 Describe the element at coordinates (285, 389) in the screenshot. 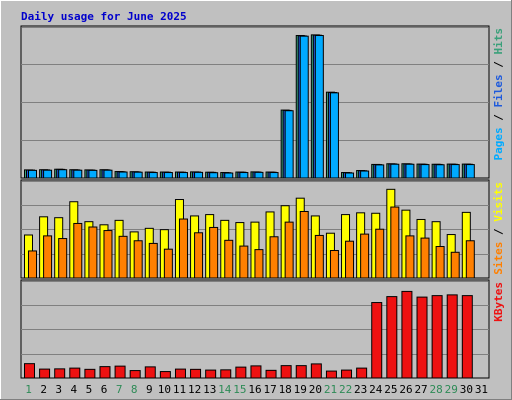

I see `x-tick-label-day-18: 18` at that location.